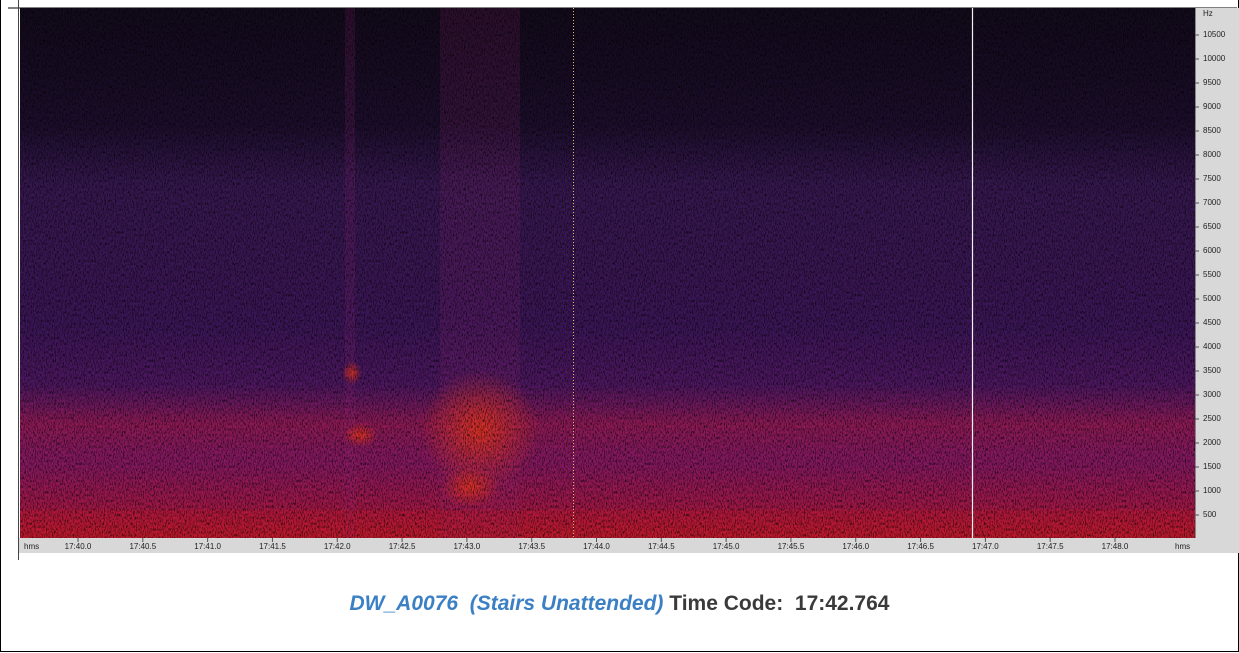 The height and width of the screenshot is (653, 1239). Describe the element at coordinates (402, 546) in the screenshot. I see `x-tick-label: 17:42.5` at that location.